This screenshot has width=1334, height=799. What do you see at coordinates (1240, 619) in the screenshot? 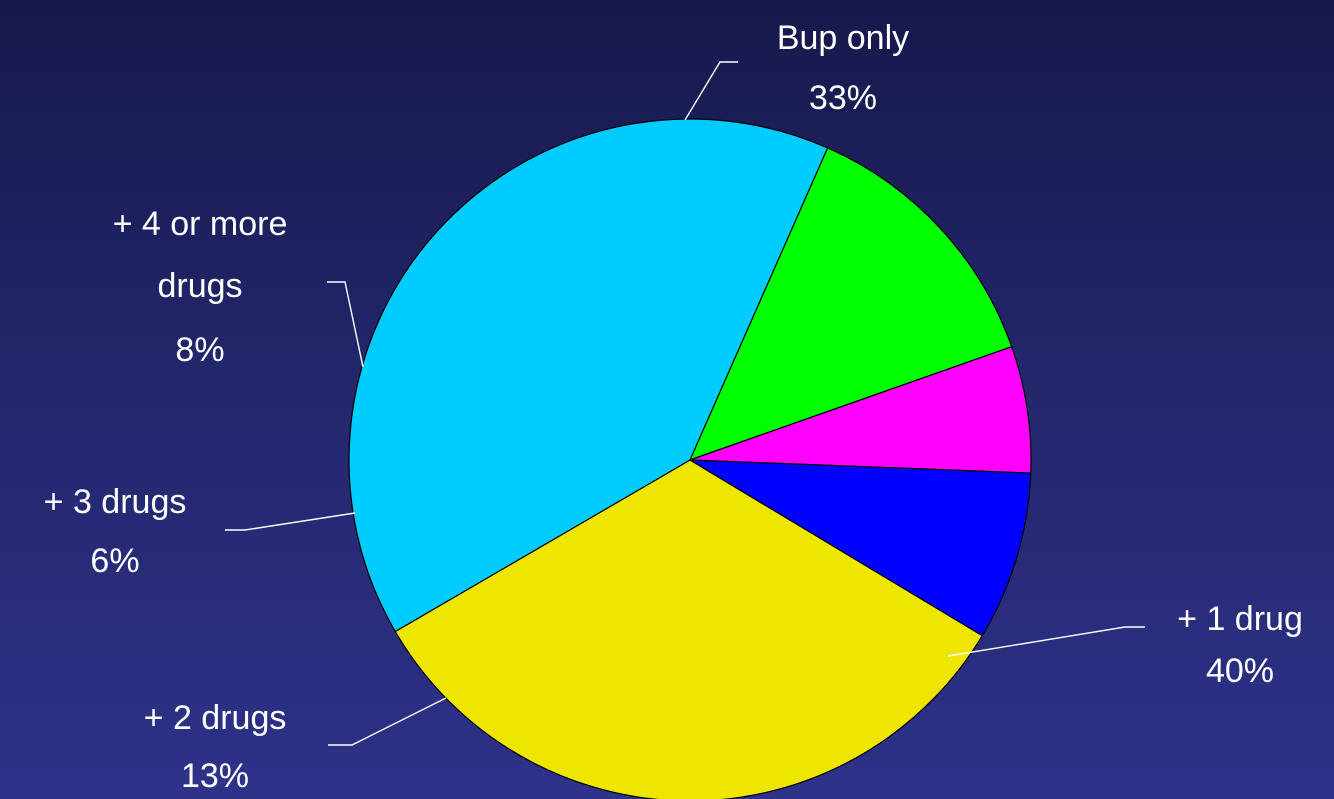
I see `slice-category-label-2: + 1 drug` at bounding box center [1240, 619].